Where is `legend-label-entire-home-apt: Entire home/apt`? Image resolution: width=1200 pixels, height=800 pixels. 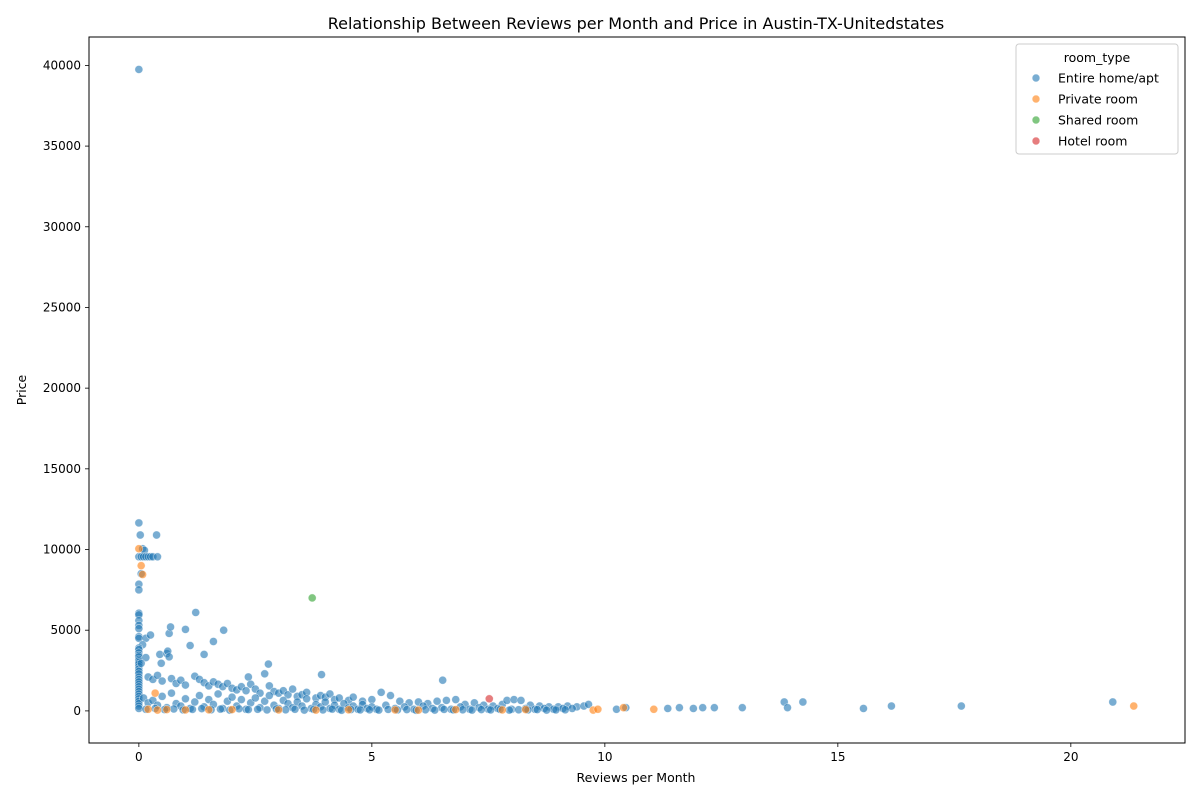
legend-label-entire-home-apt: Entire home/apt is located at coordinates (1108, 78).